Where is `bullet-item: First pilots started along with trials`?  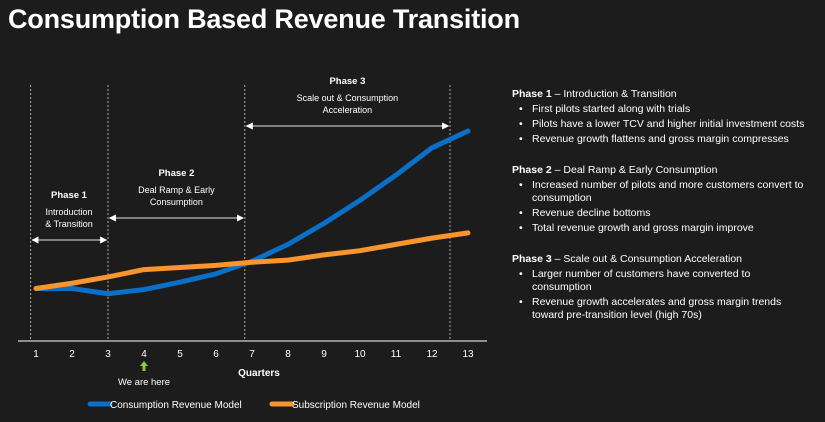 bullet-item: First pilots started along with trials is located at coordinates (665, 109).